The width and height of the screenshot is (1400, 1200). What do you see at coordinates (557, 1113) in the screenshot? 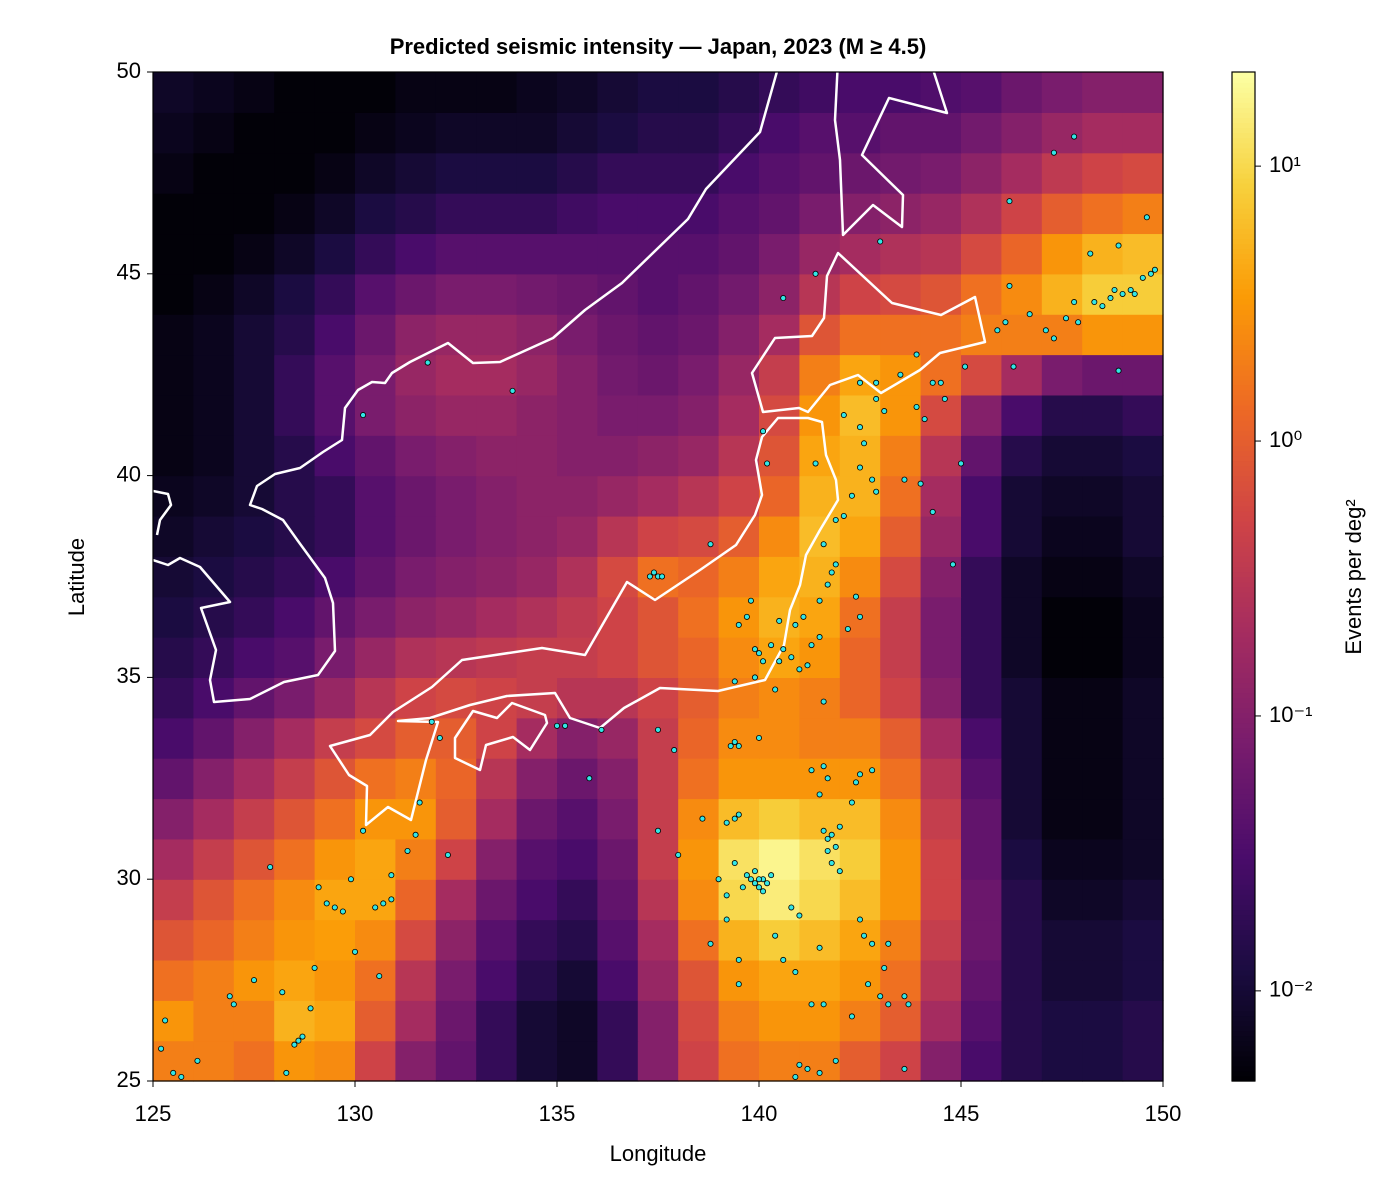
I see `x-tick-label: 135` at bounding box center [557, 1113].